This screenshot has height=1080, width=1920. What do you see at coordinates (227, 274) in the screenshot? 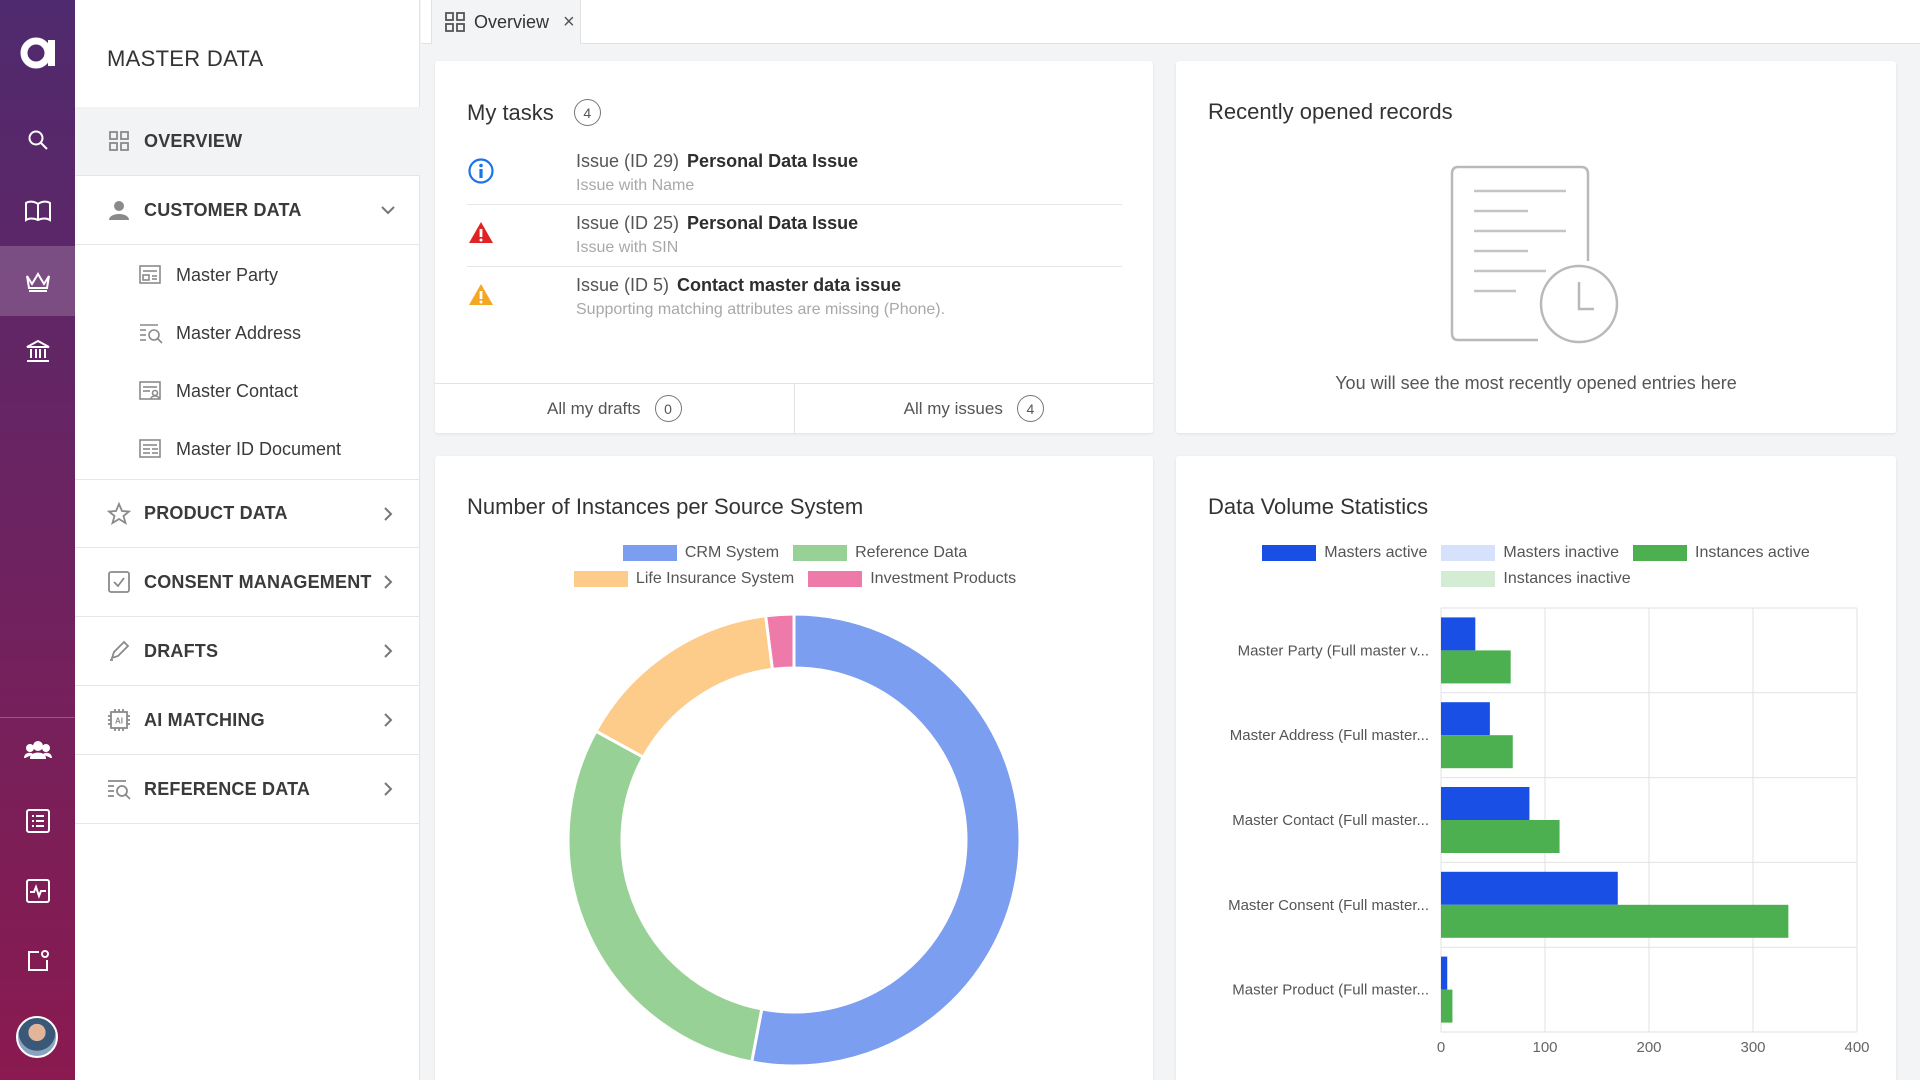
I see `sidebar-subitem-label: Master Party` at bounding box center [227, 274].